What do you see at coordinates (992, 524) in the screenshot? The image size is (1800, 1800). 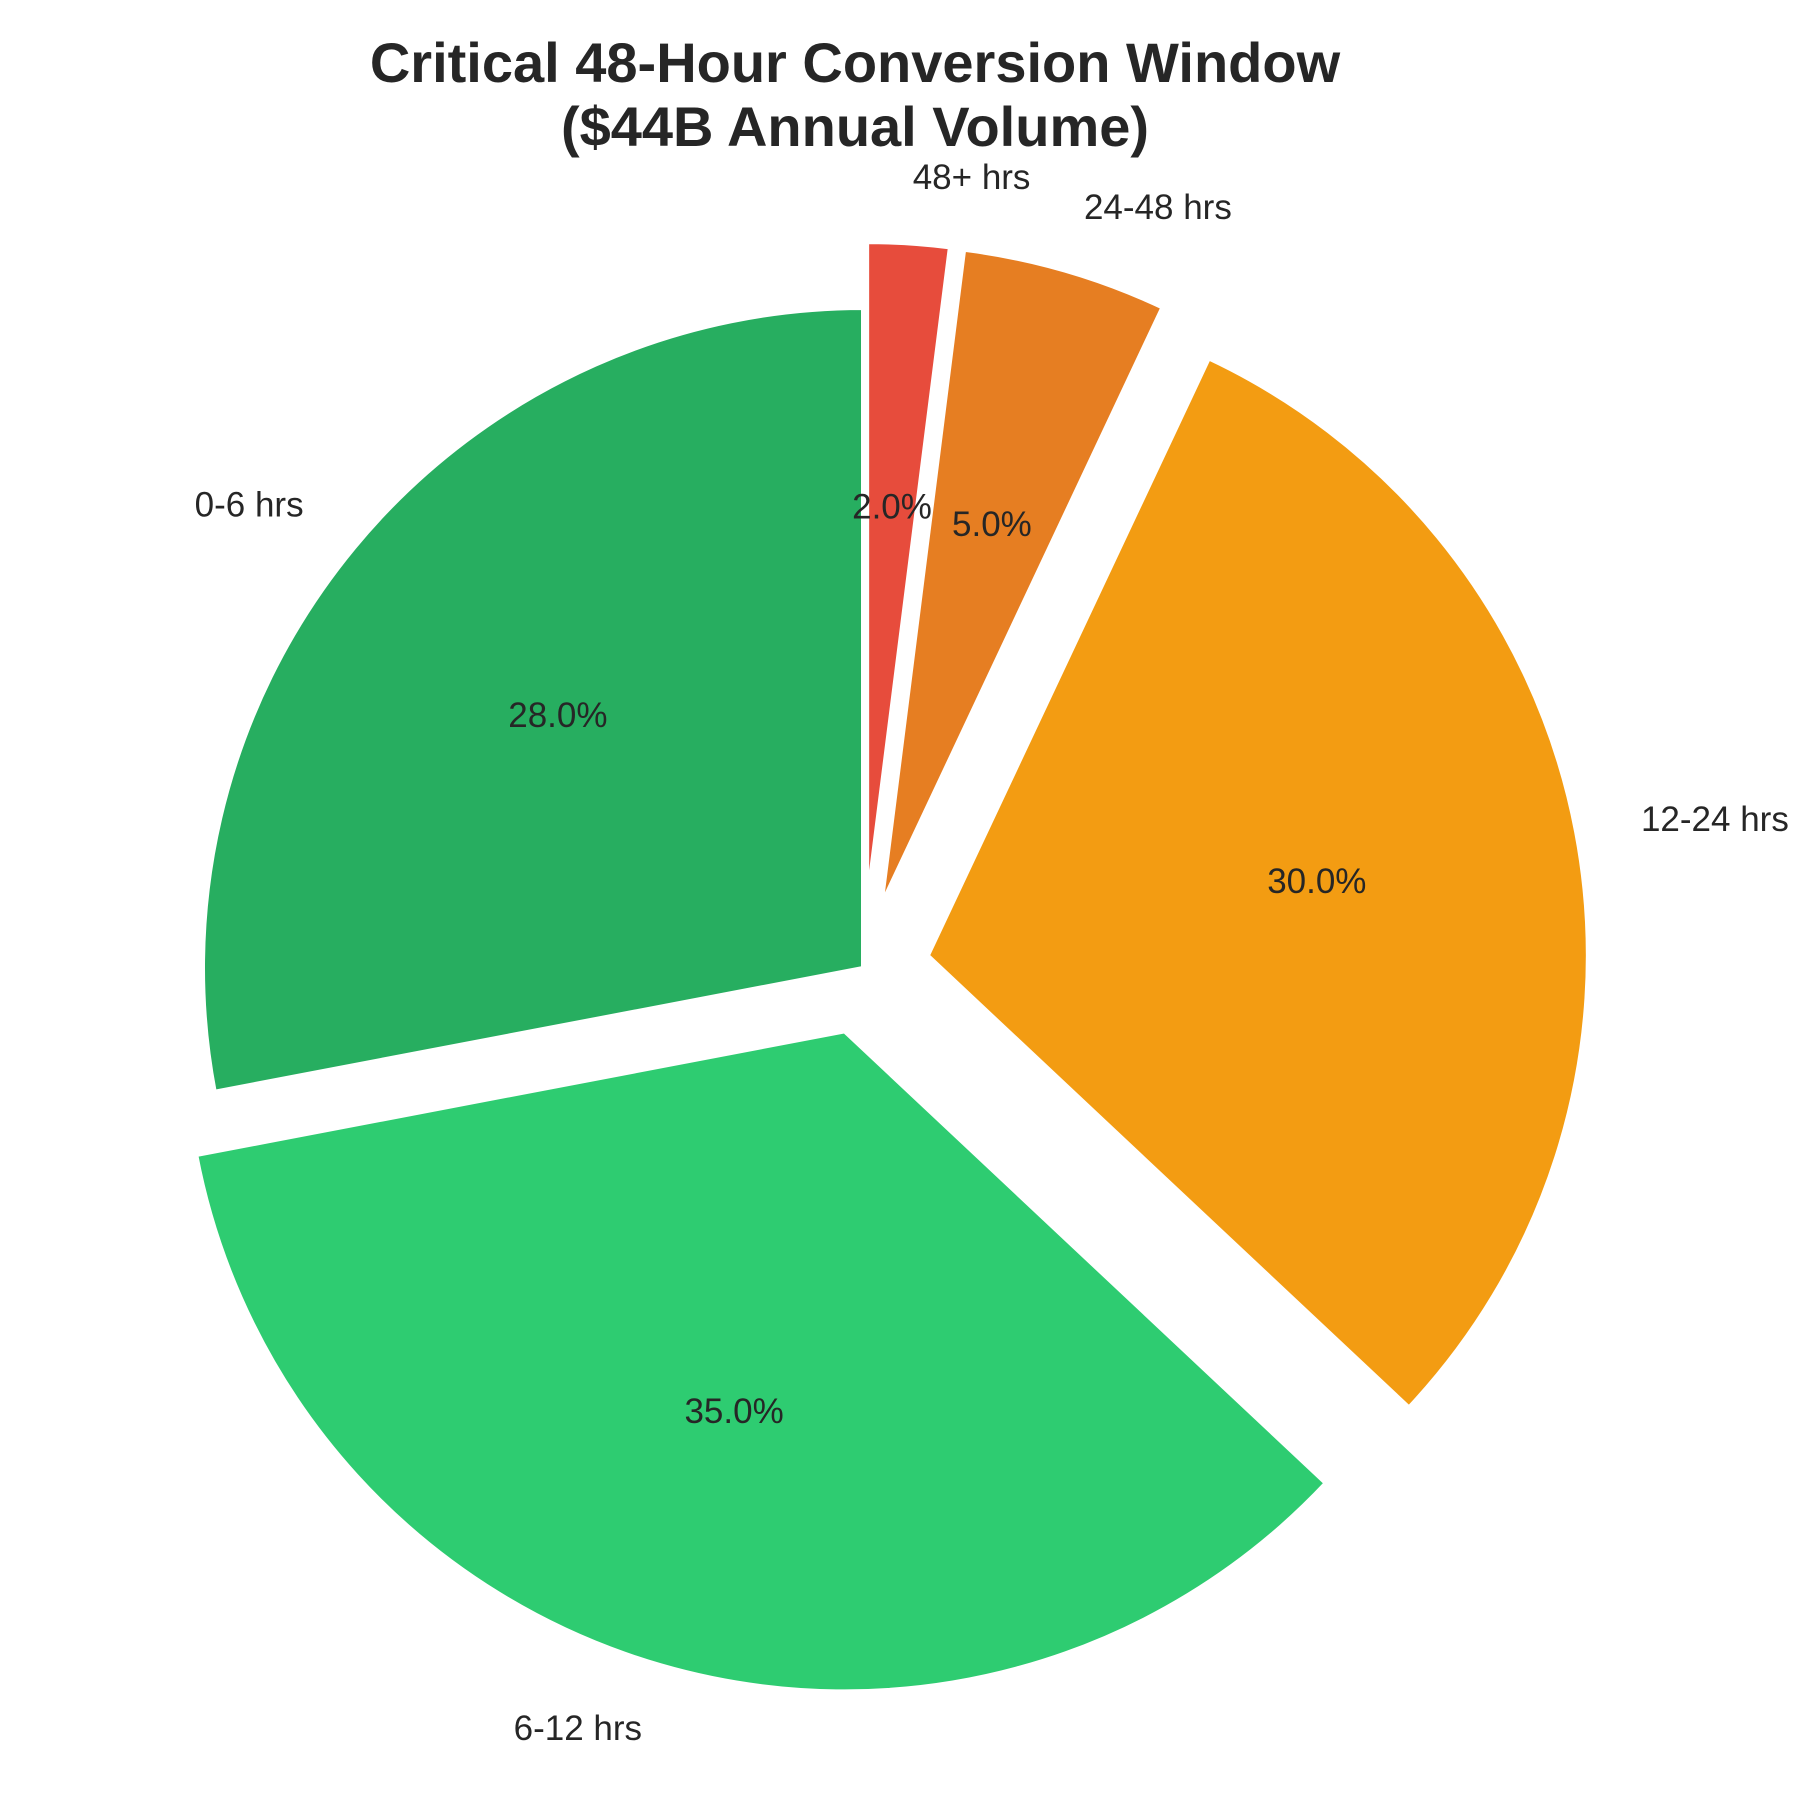 I see `pct-label-24-48-hrs: 5.0%` at bounding box center [992, 524].